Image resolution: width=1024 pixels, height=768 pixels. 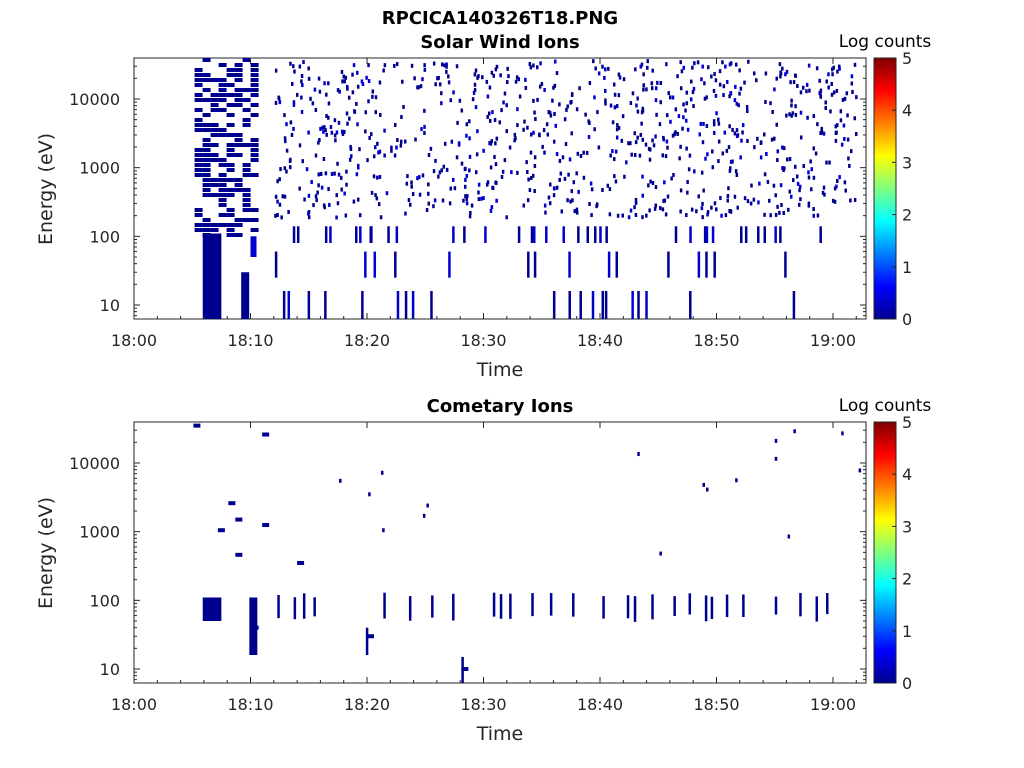 What do you see at coordinates (885, 552) in the screenshot?
I see `colorbar-gradient` at bounding box center [885, 552].